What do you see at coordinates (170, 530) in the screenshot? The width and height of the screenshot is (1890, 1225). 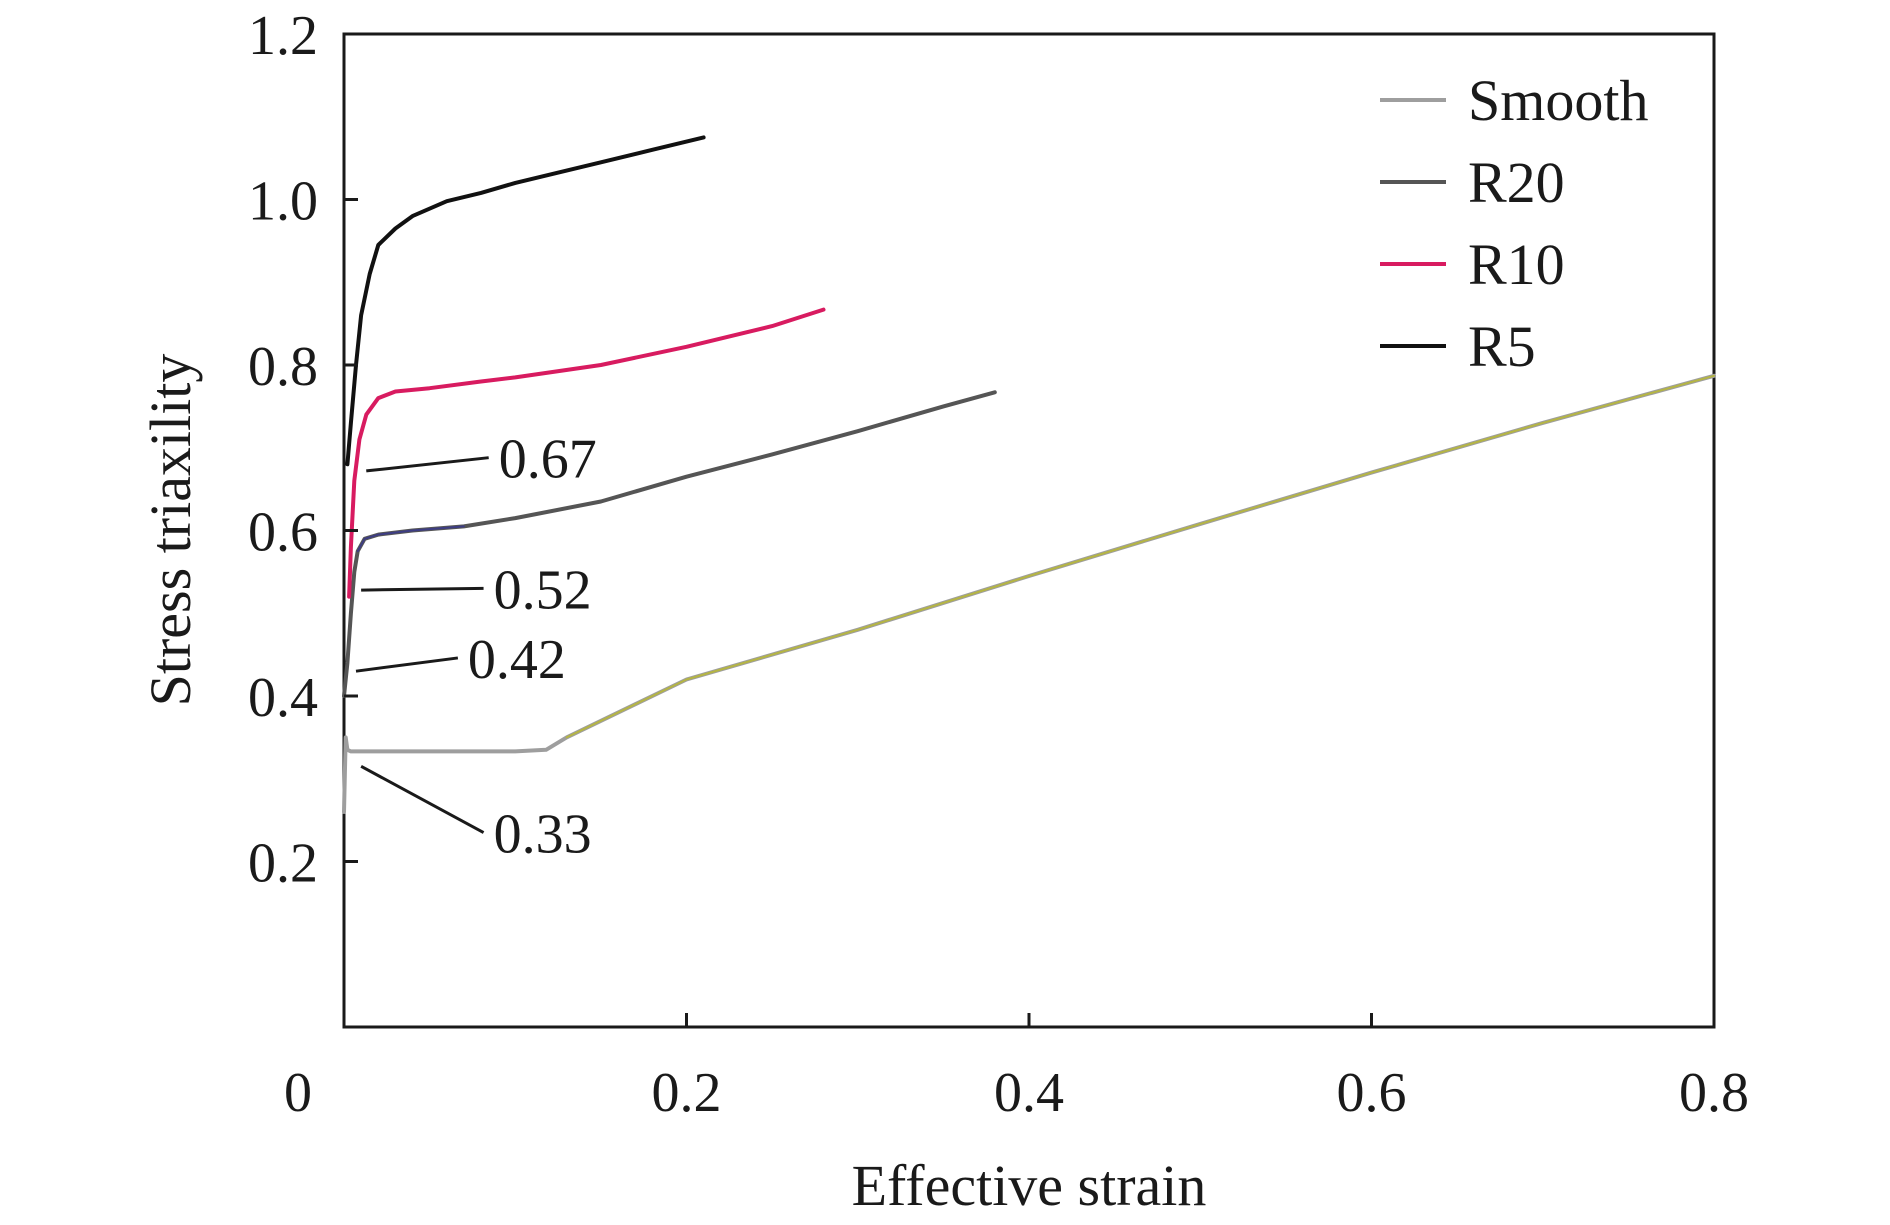 I see `y-axis-title: Stress triaxility` at bounding box center [170, 530].